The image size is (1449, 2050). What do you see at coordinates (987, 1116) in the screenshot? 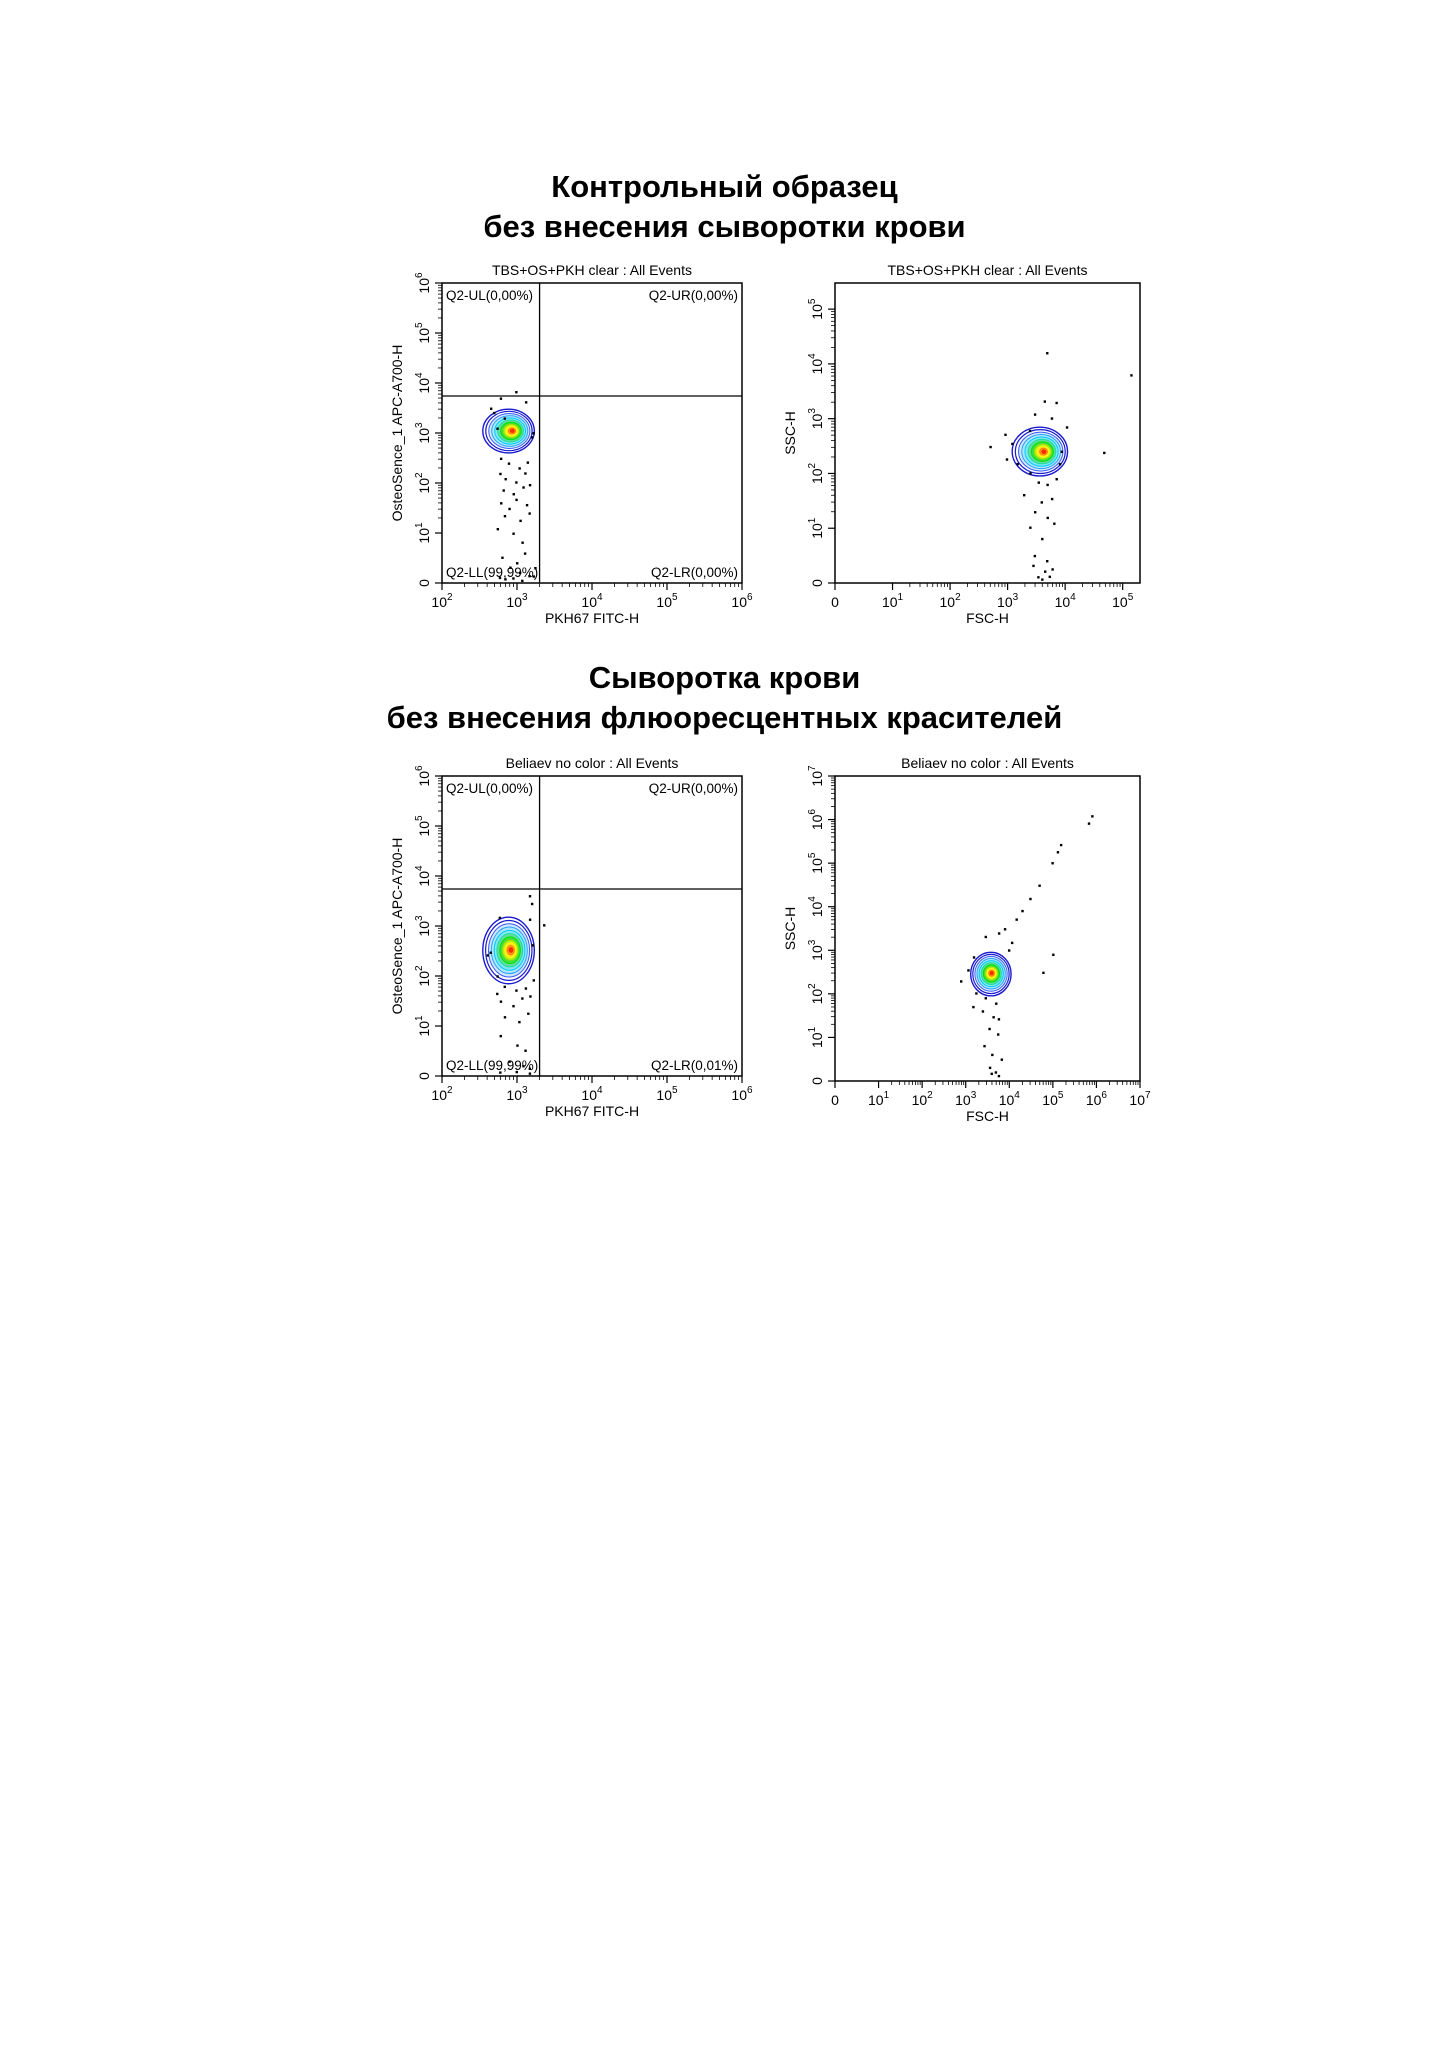
I see `x-axis-label: FSC-H` at bounding box center [987, 1116].